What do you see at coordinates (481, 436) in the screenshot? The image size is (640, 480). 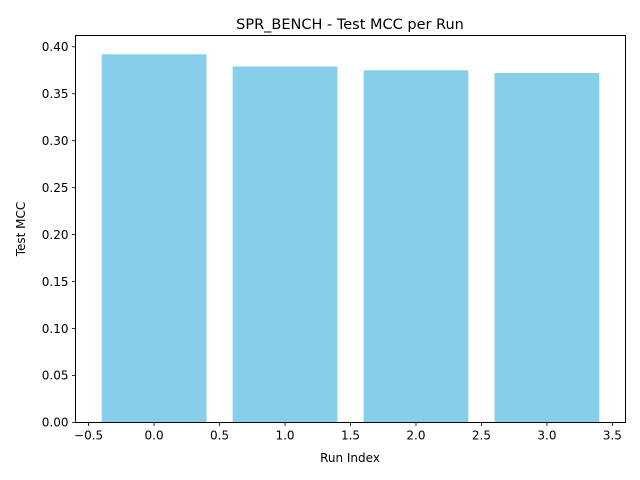 I see `x-tick-label: 2.5` at bounding box center [481, 436].